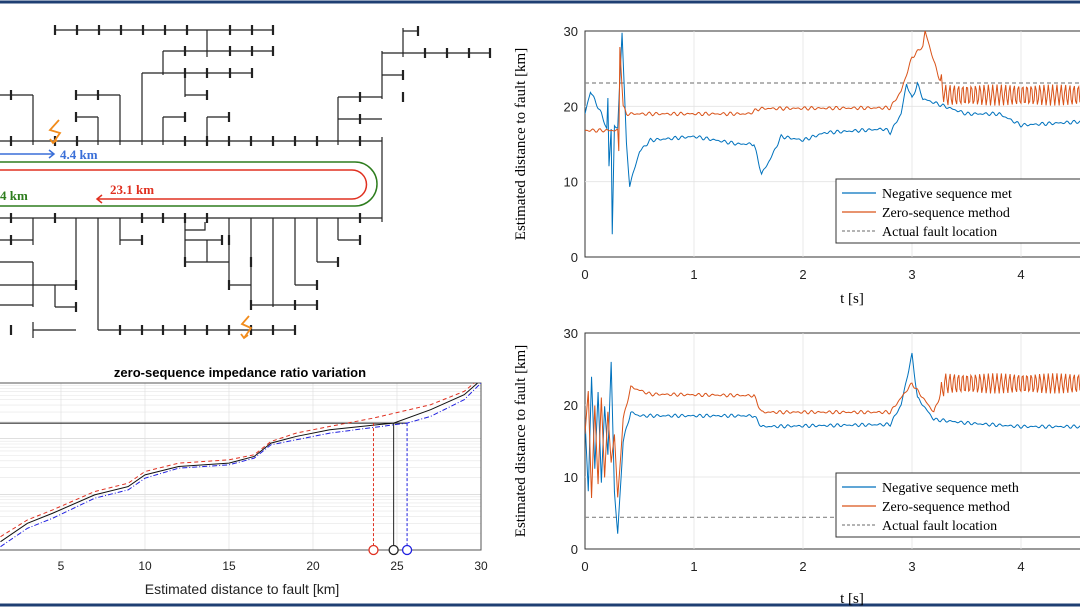  I want to click on intersection-marker-red, so click(373, 550).